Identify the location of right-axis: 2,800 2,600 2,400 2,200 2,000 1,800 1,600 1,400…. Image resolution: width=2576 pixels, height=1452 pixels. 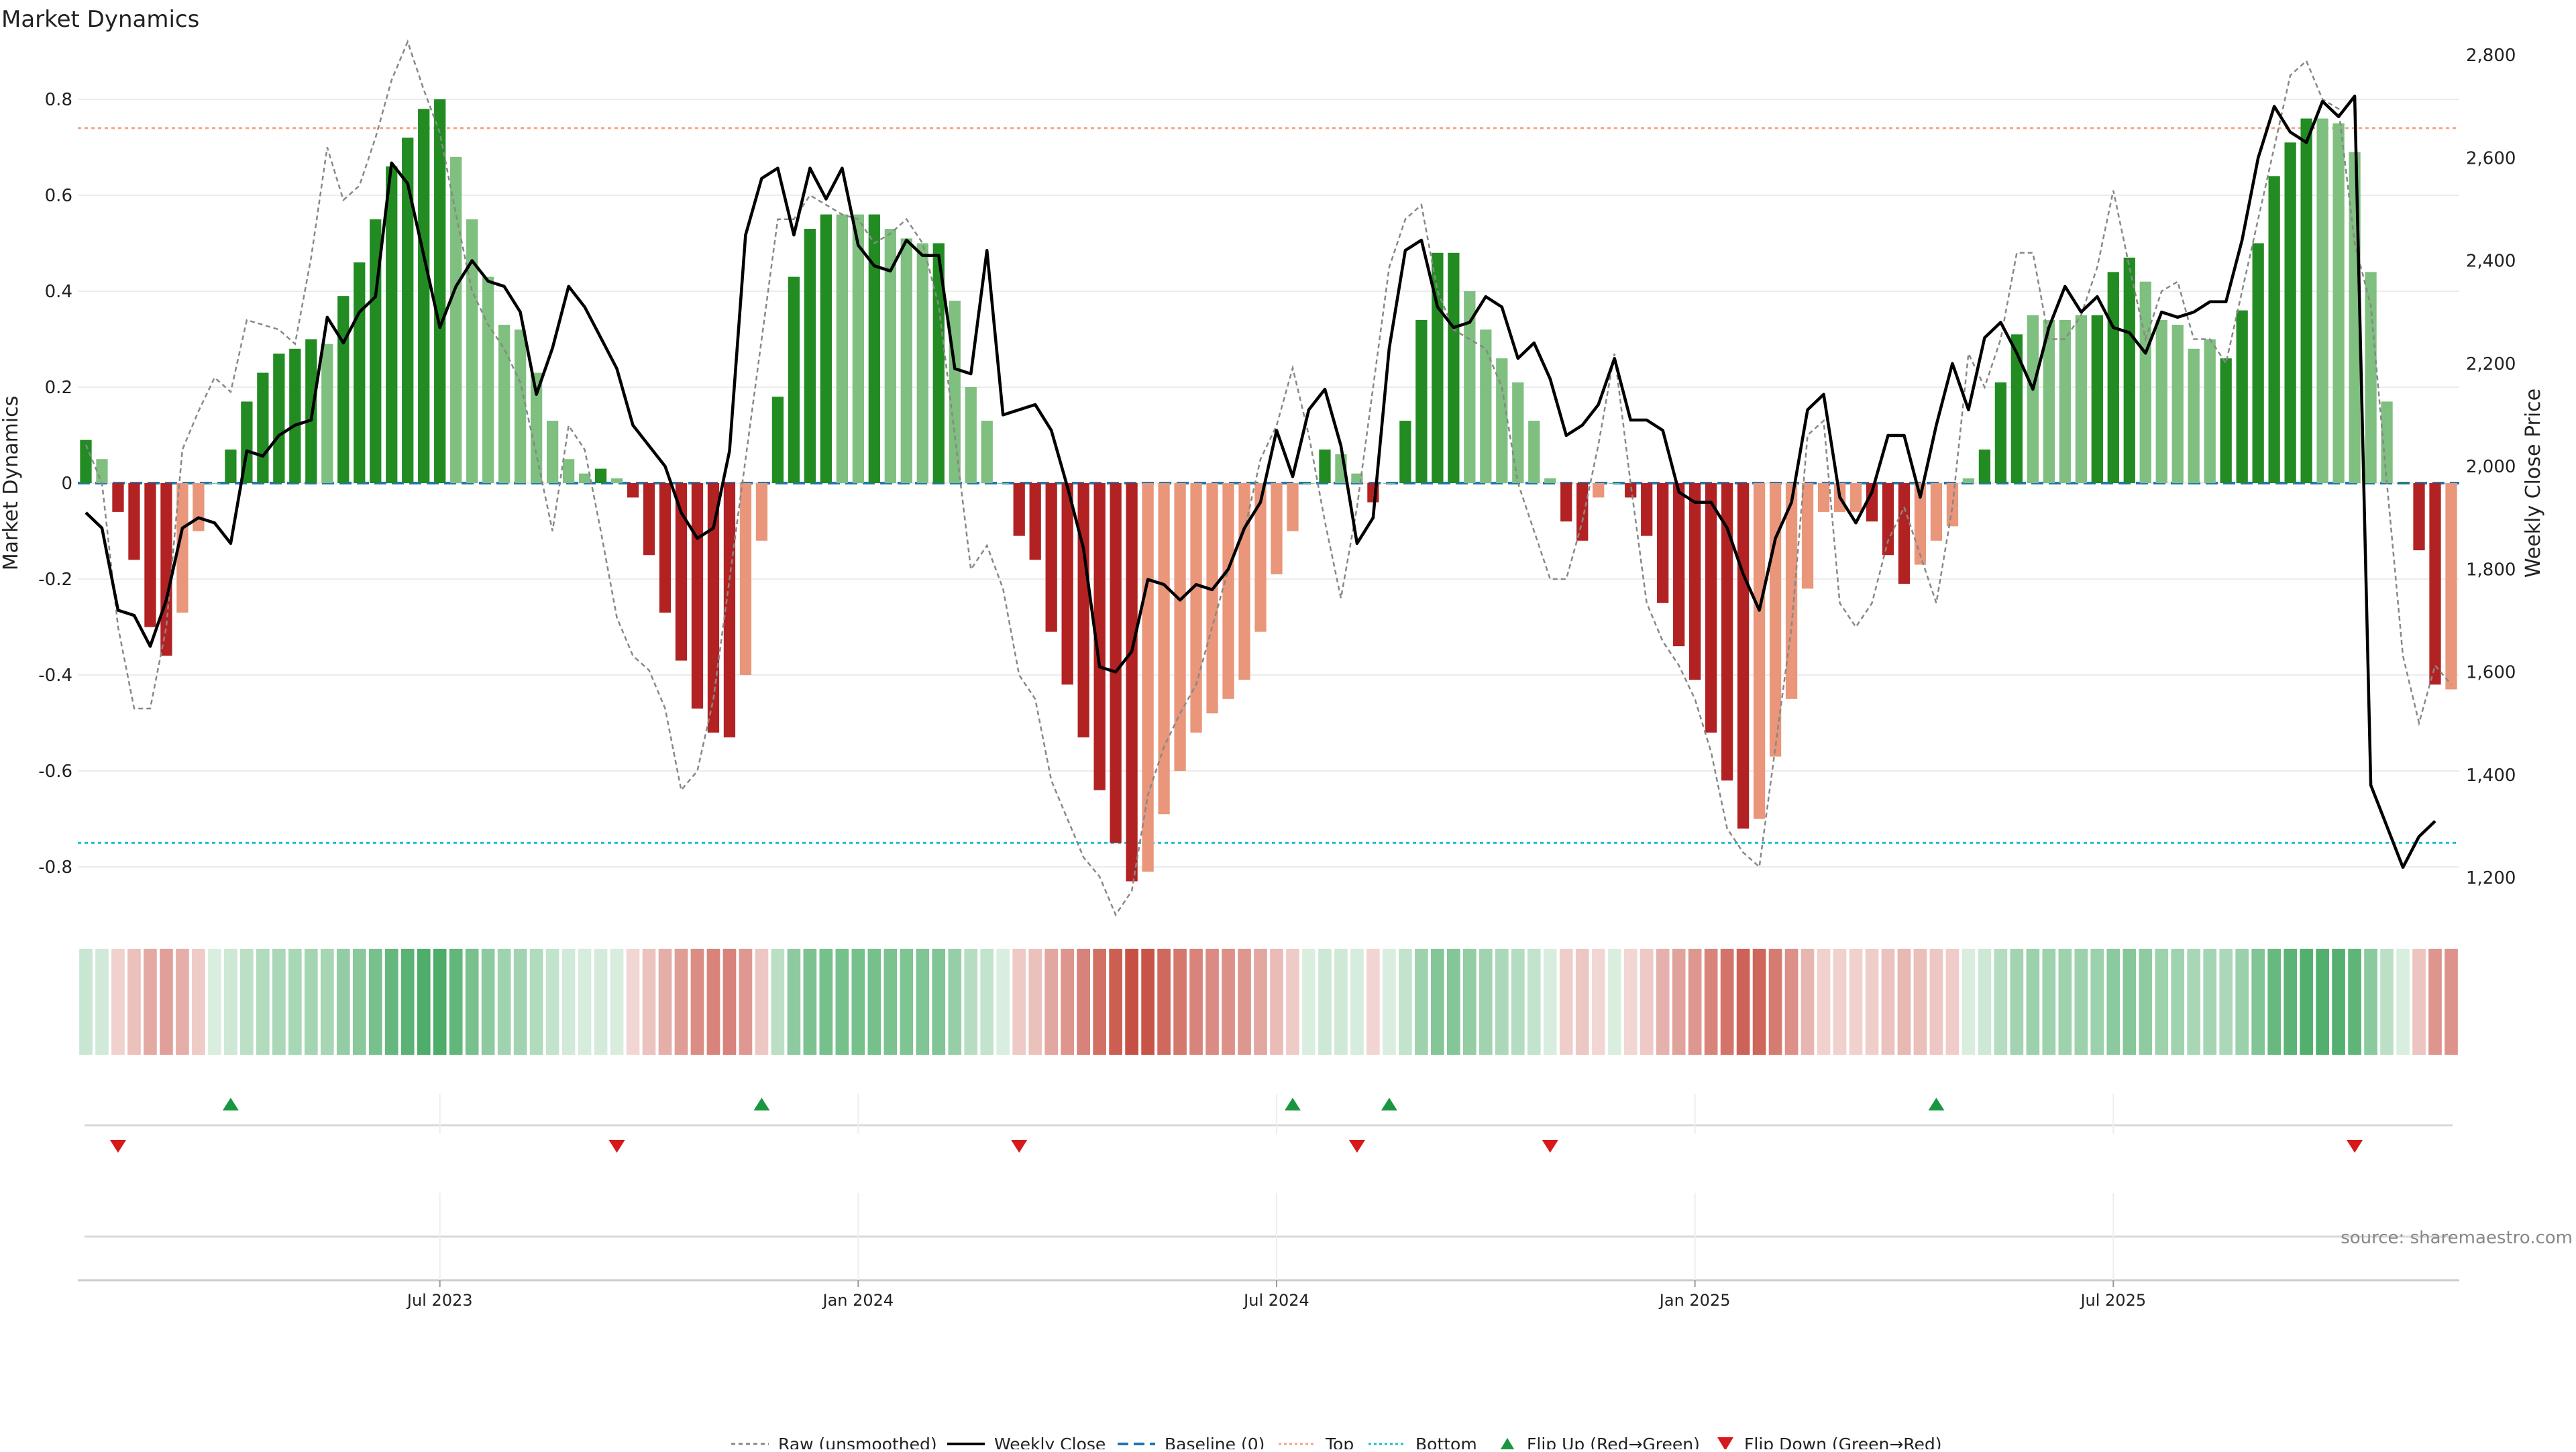
(2491, 467).